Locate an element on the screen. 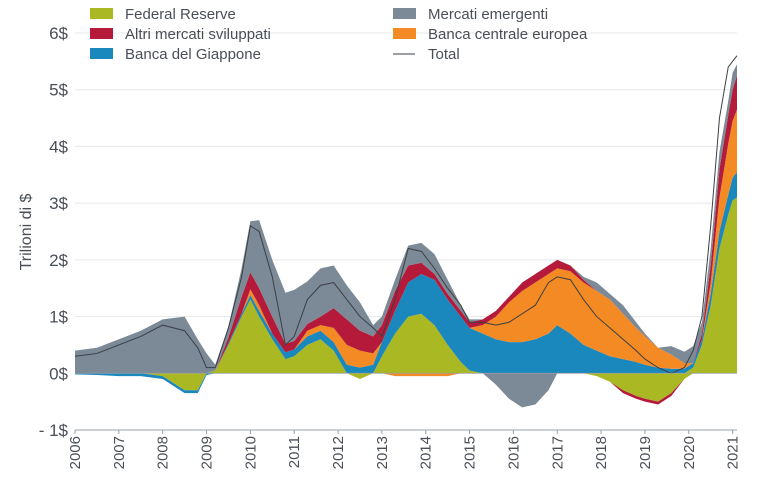 The image size is (762, 492). legend-swatch-banca-del-giappone is located at coordinates (101, 53).